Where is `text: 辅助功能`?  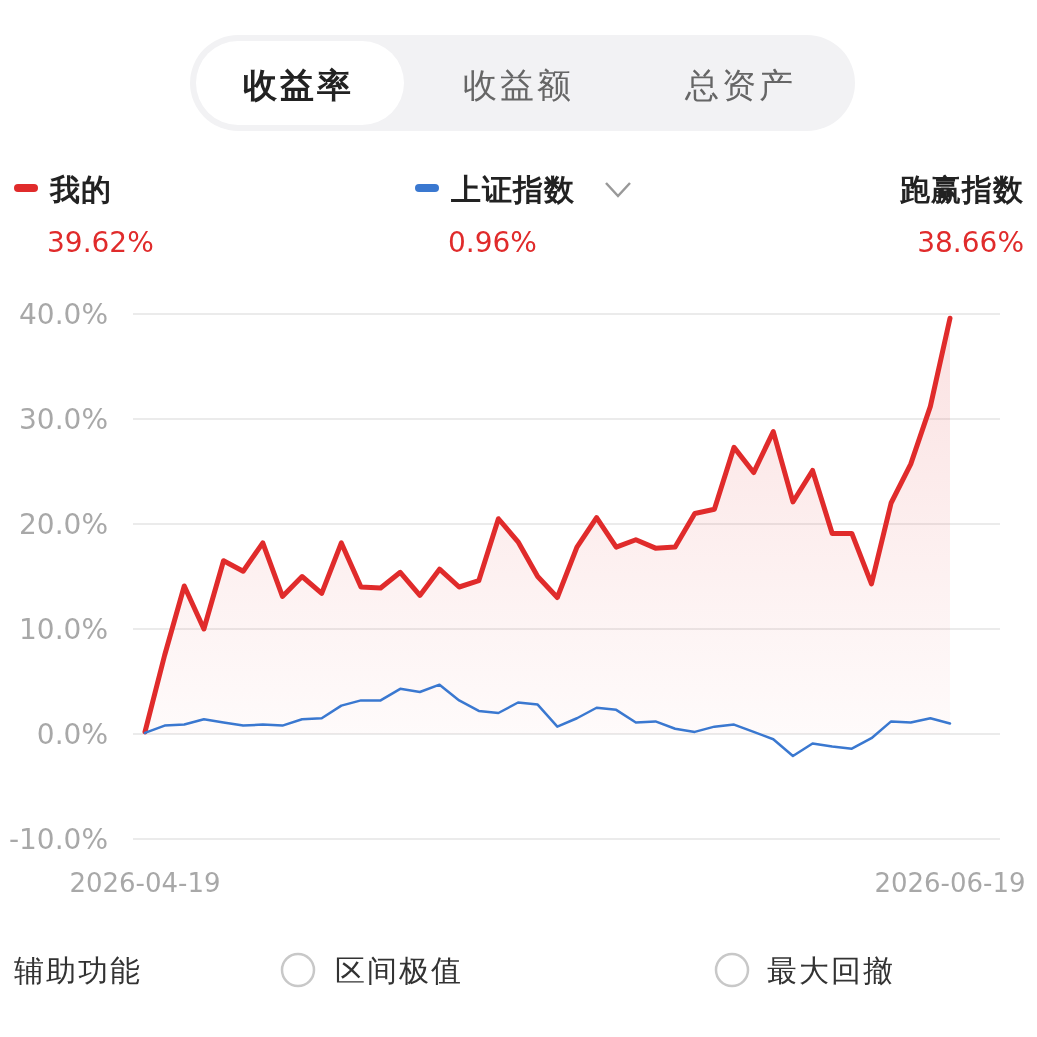 text: 辅助功能 is located at coordinates (78, 970).